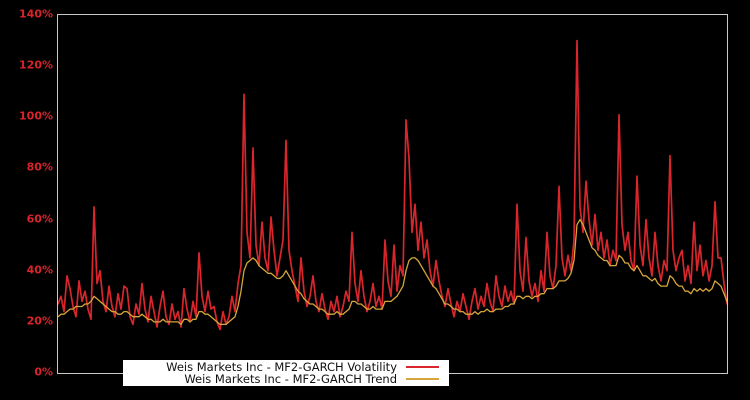  I want to click on legend-row: Weis Markets Inc - MF2-GARCH Trend, so click(284, 379).